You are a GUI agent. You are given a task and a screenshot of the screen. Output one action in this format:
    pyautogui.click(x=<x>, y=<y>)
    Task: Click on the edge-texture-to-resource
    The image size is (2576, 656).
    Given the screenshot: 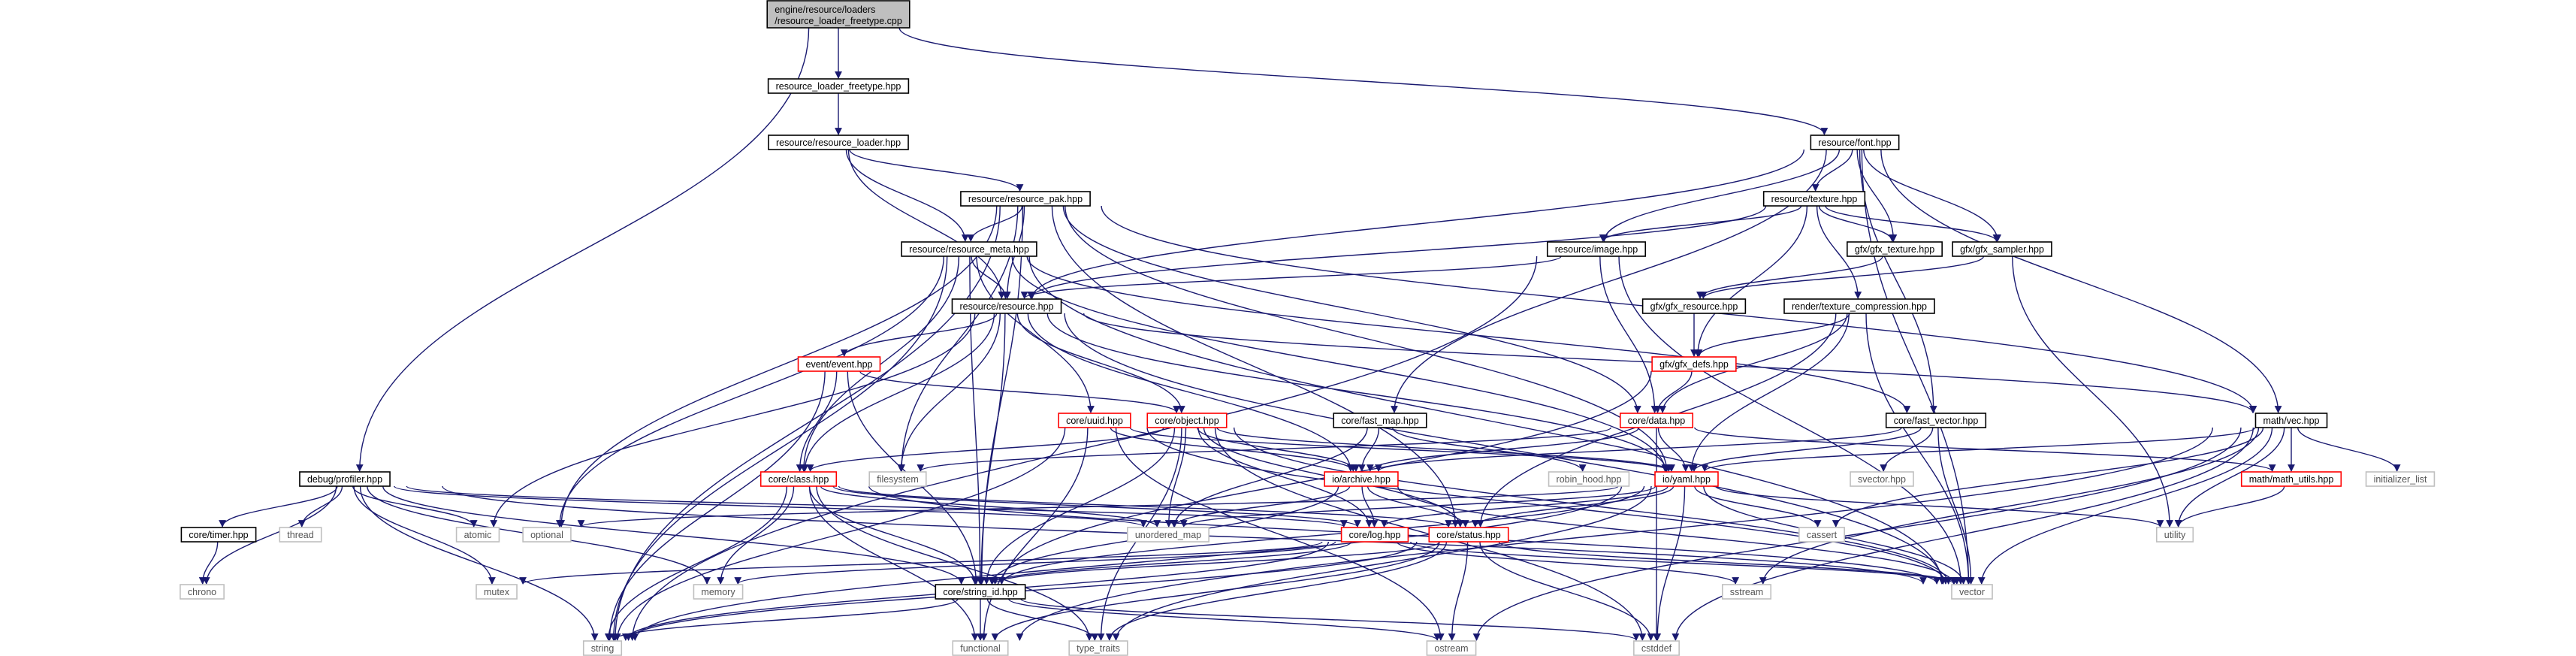 What is the action you would take?
    pyautogui.click(x=1397, y=252)
    